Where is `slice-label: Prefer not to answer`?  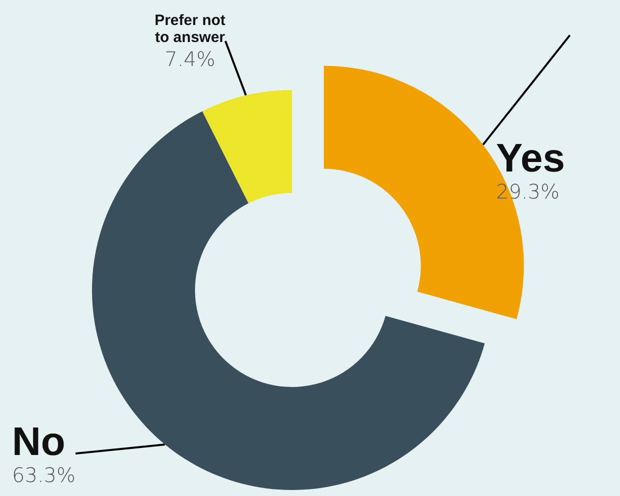
slice-label: Prefer not to answer is located at coordinates (190, 29).